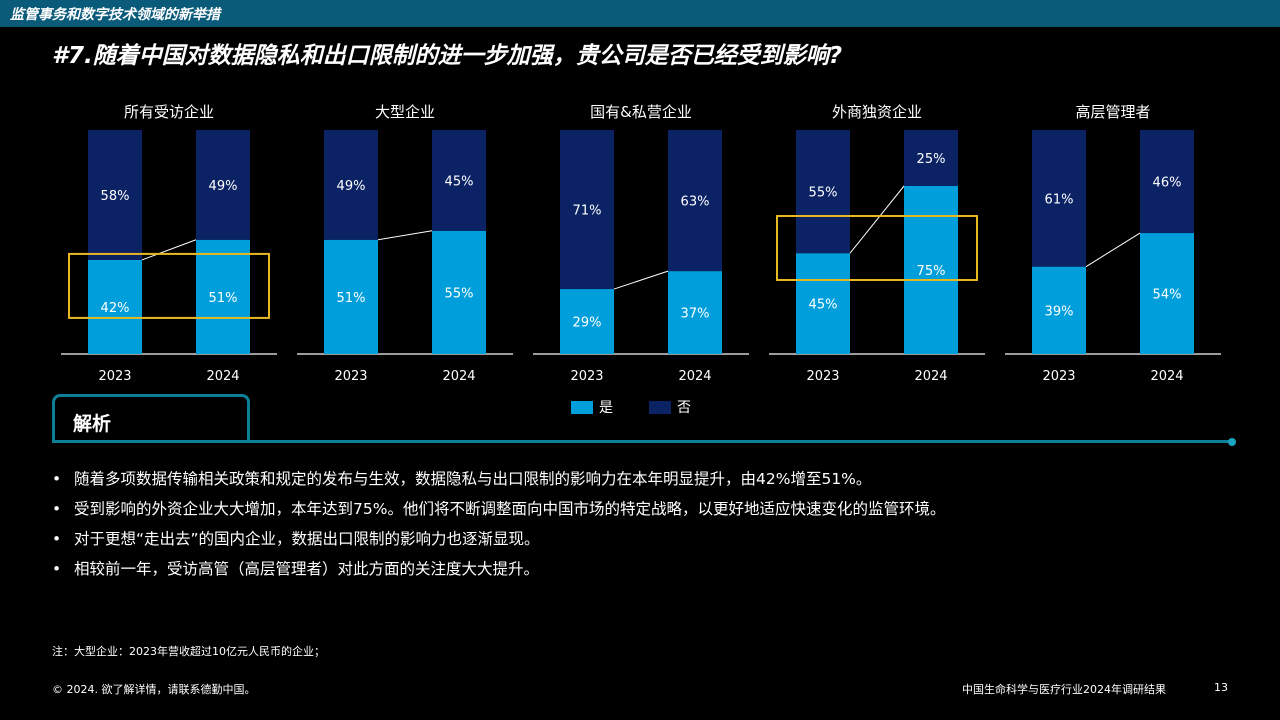 This screenshot has height=720, width=1280. What do you see at coordinates (641, 112) in the screenshot?
I see `chart-group-title: 国有&私营企业` at bounding box center [641, 112].